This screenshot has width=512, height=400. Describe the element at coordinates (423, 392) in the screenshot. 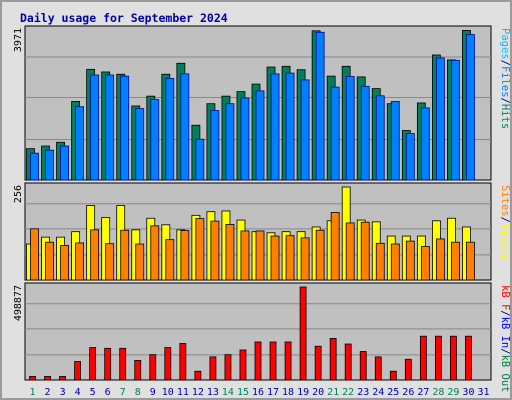

I see `day-label-27: 27` at that location.